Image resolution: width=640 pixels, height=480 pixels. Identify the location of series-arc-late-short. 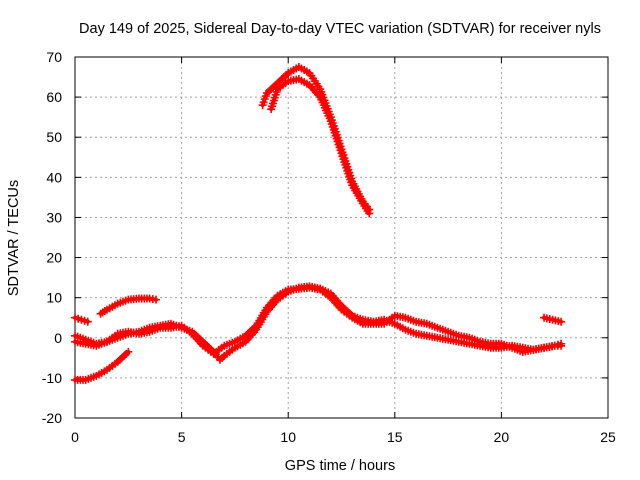
(553, 319).